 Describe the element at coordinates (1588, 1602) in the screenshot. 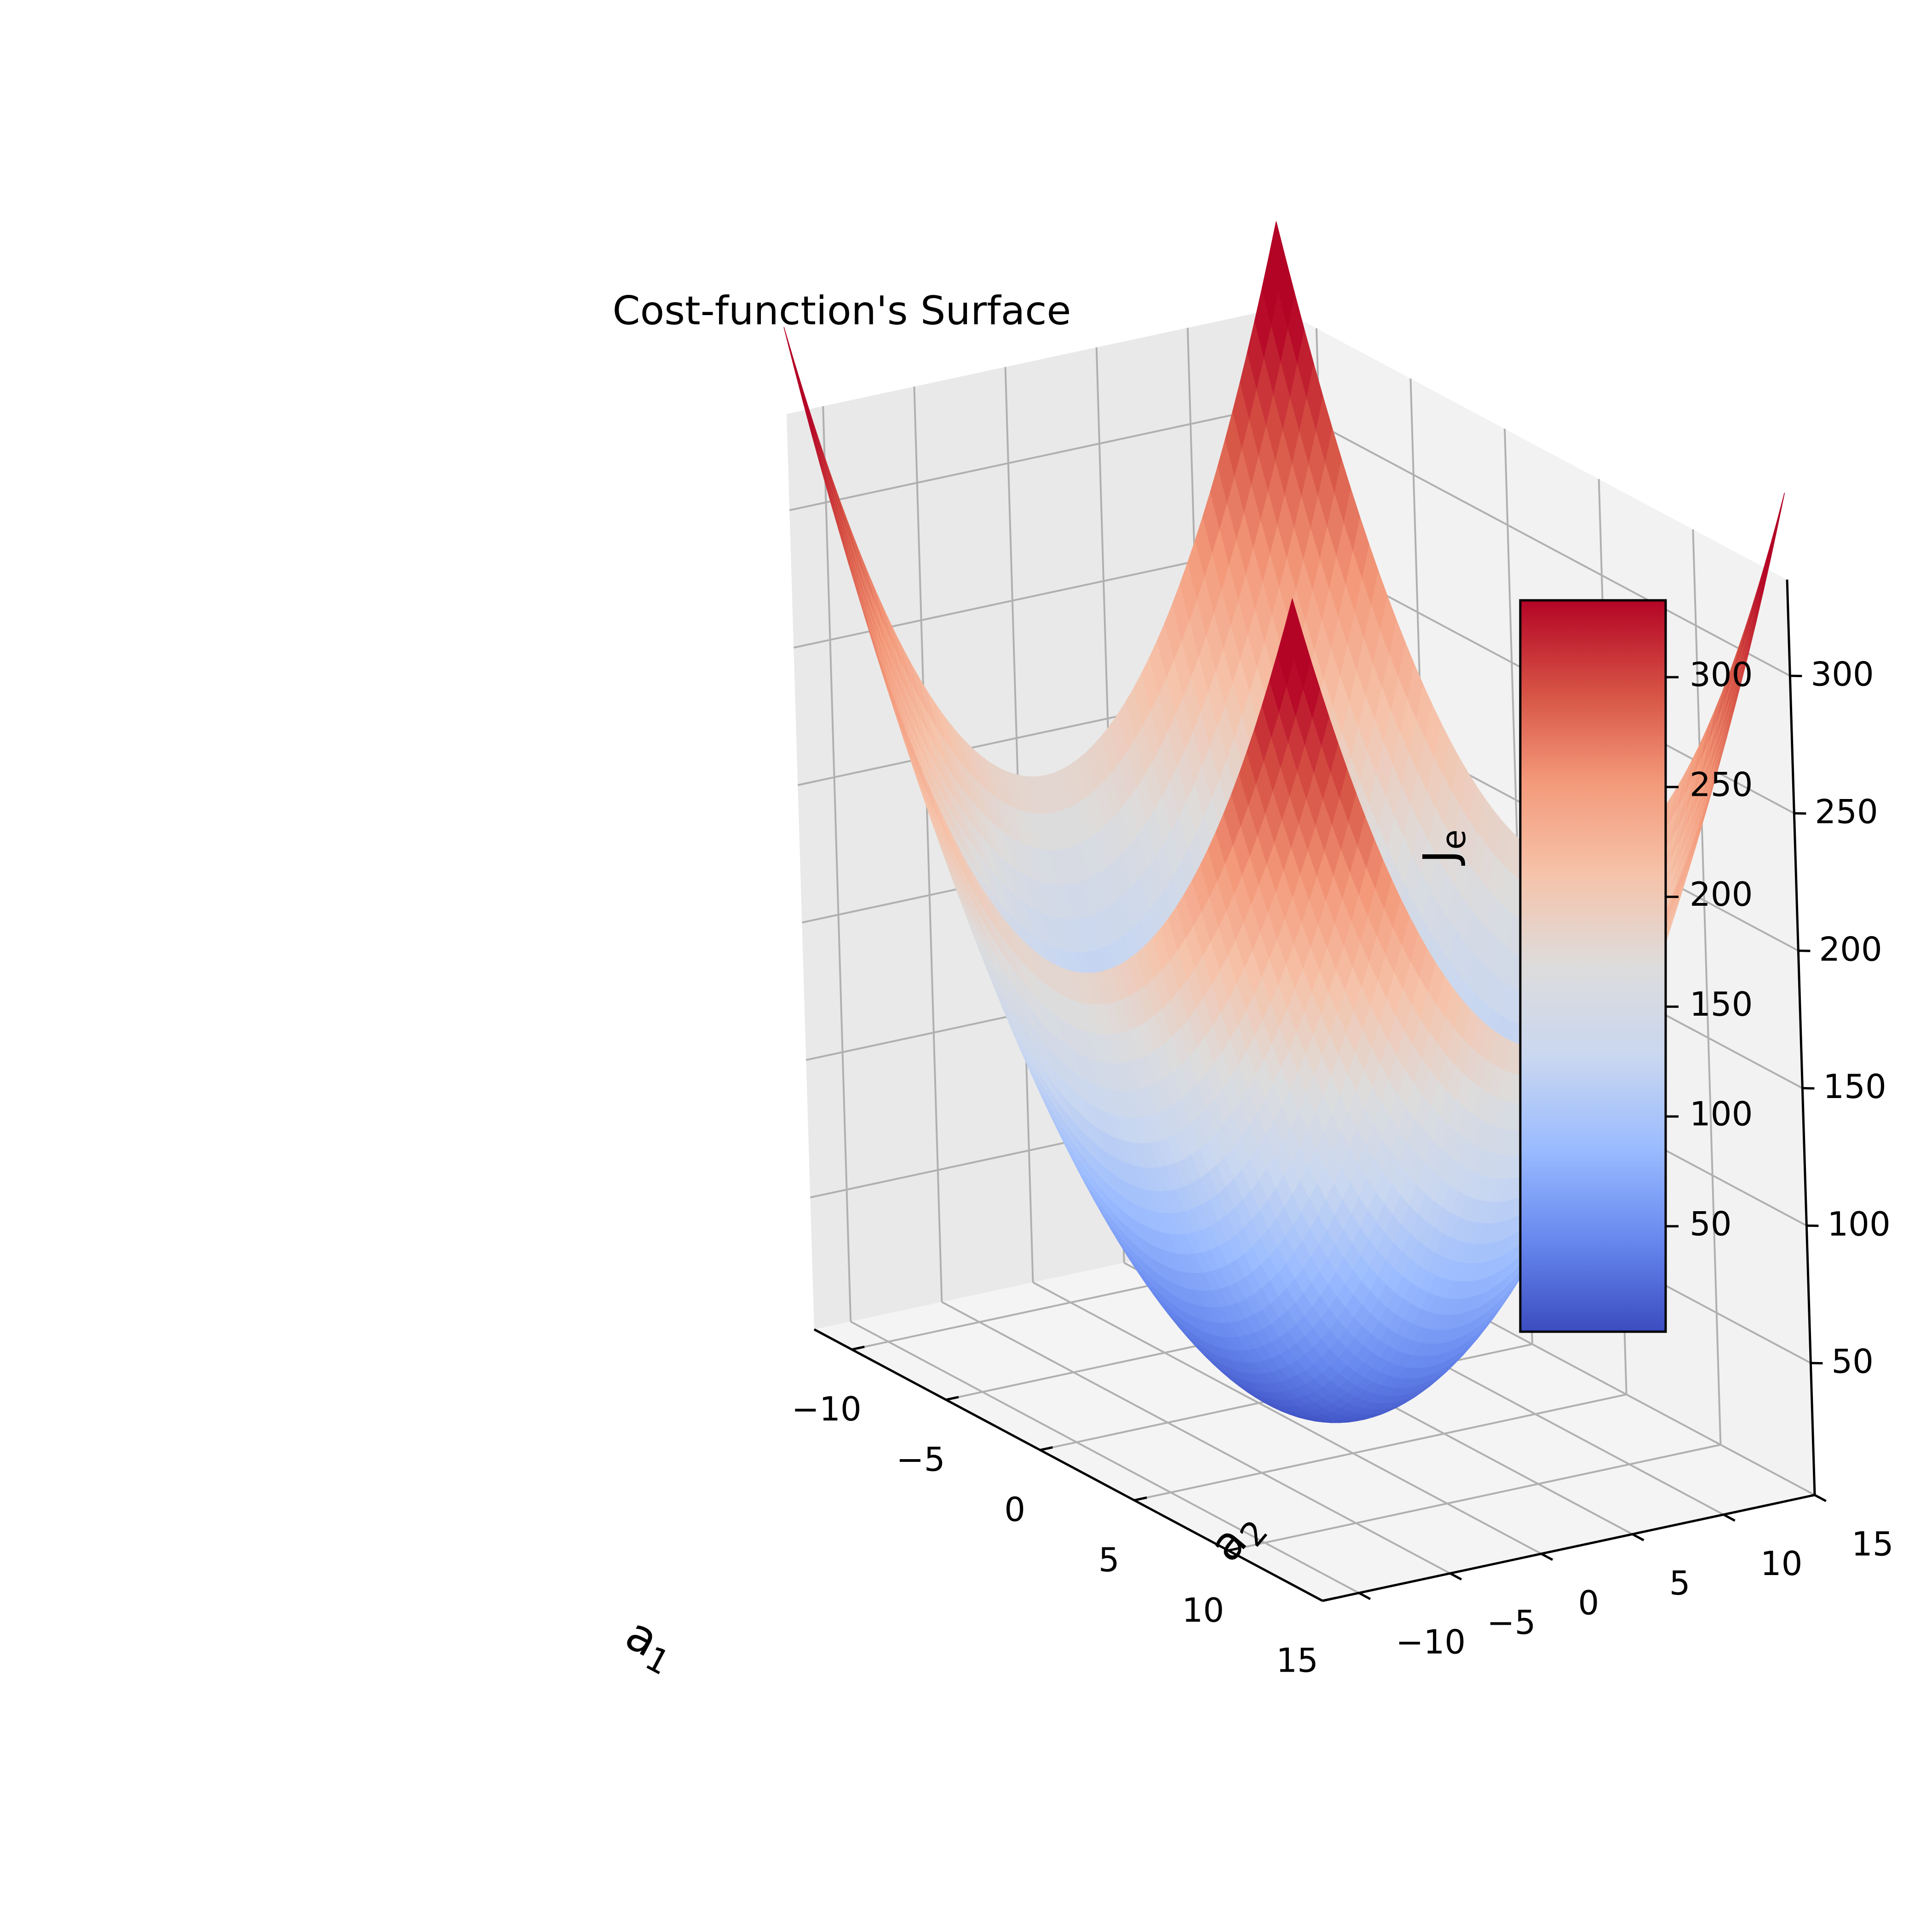

I see `y-tick-label: 0` at that location.